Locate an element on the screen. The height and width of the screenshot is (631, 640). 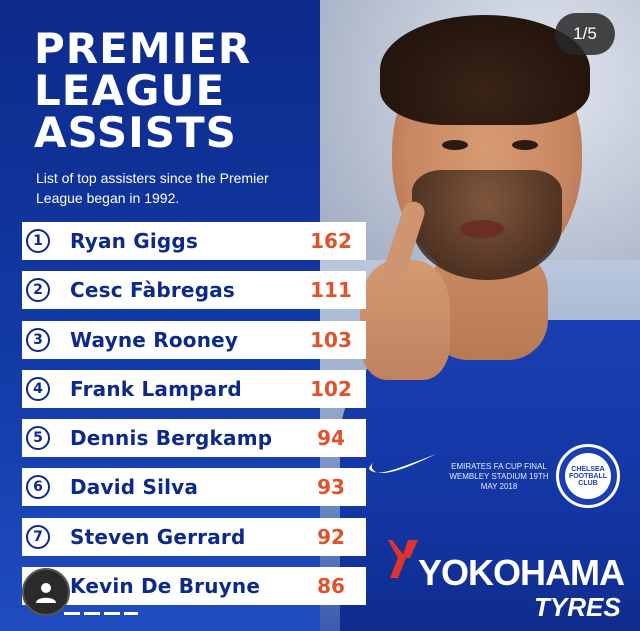
player-name: Wayne Rooney is located at coordinates (154, 339).